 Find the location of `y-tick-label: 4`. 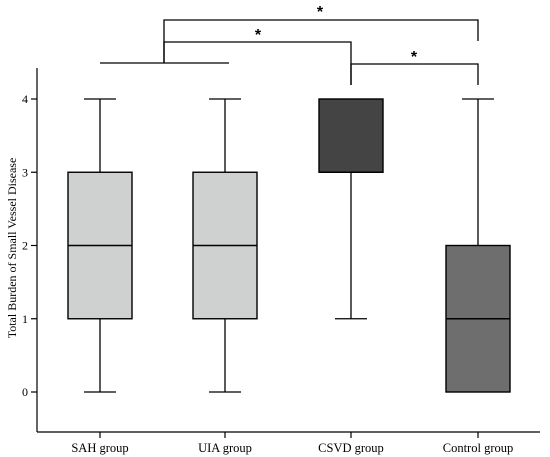

y-tick-label: 4 is located at coordinates (25, 99).